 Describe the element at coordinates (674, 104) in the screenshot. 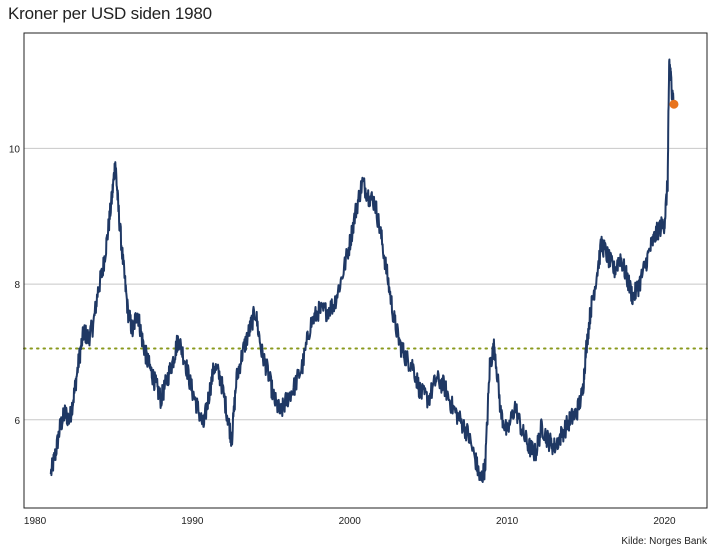

I see `latest-value-marker` at that location.